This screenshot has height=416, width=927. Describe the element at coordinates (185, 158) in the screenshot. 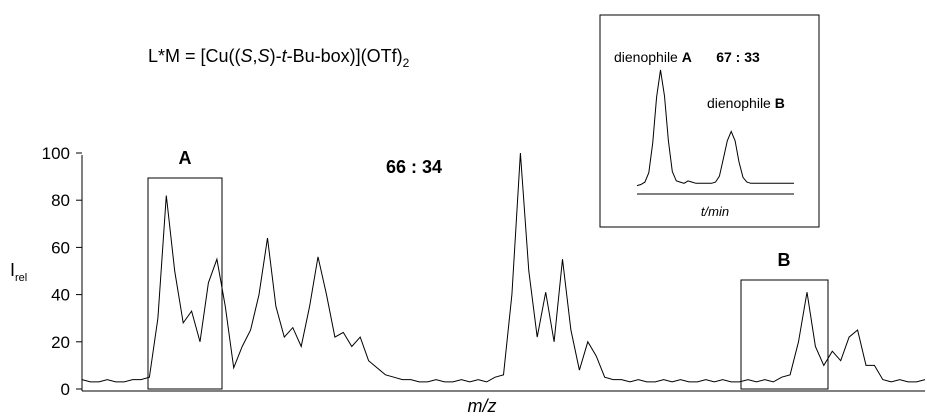

I see `box-a-label: A` at that location.